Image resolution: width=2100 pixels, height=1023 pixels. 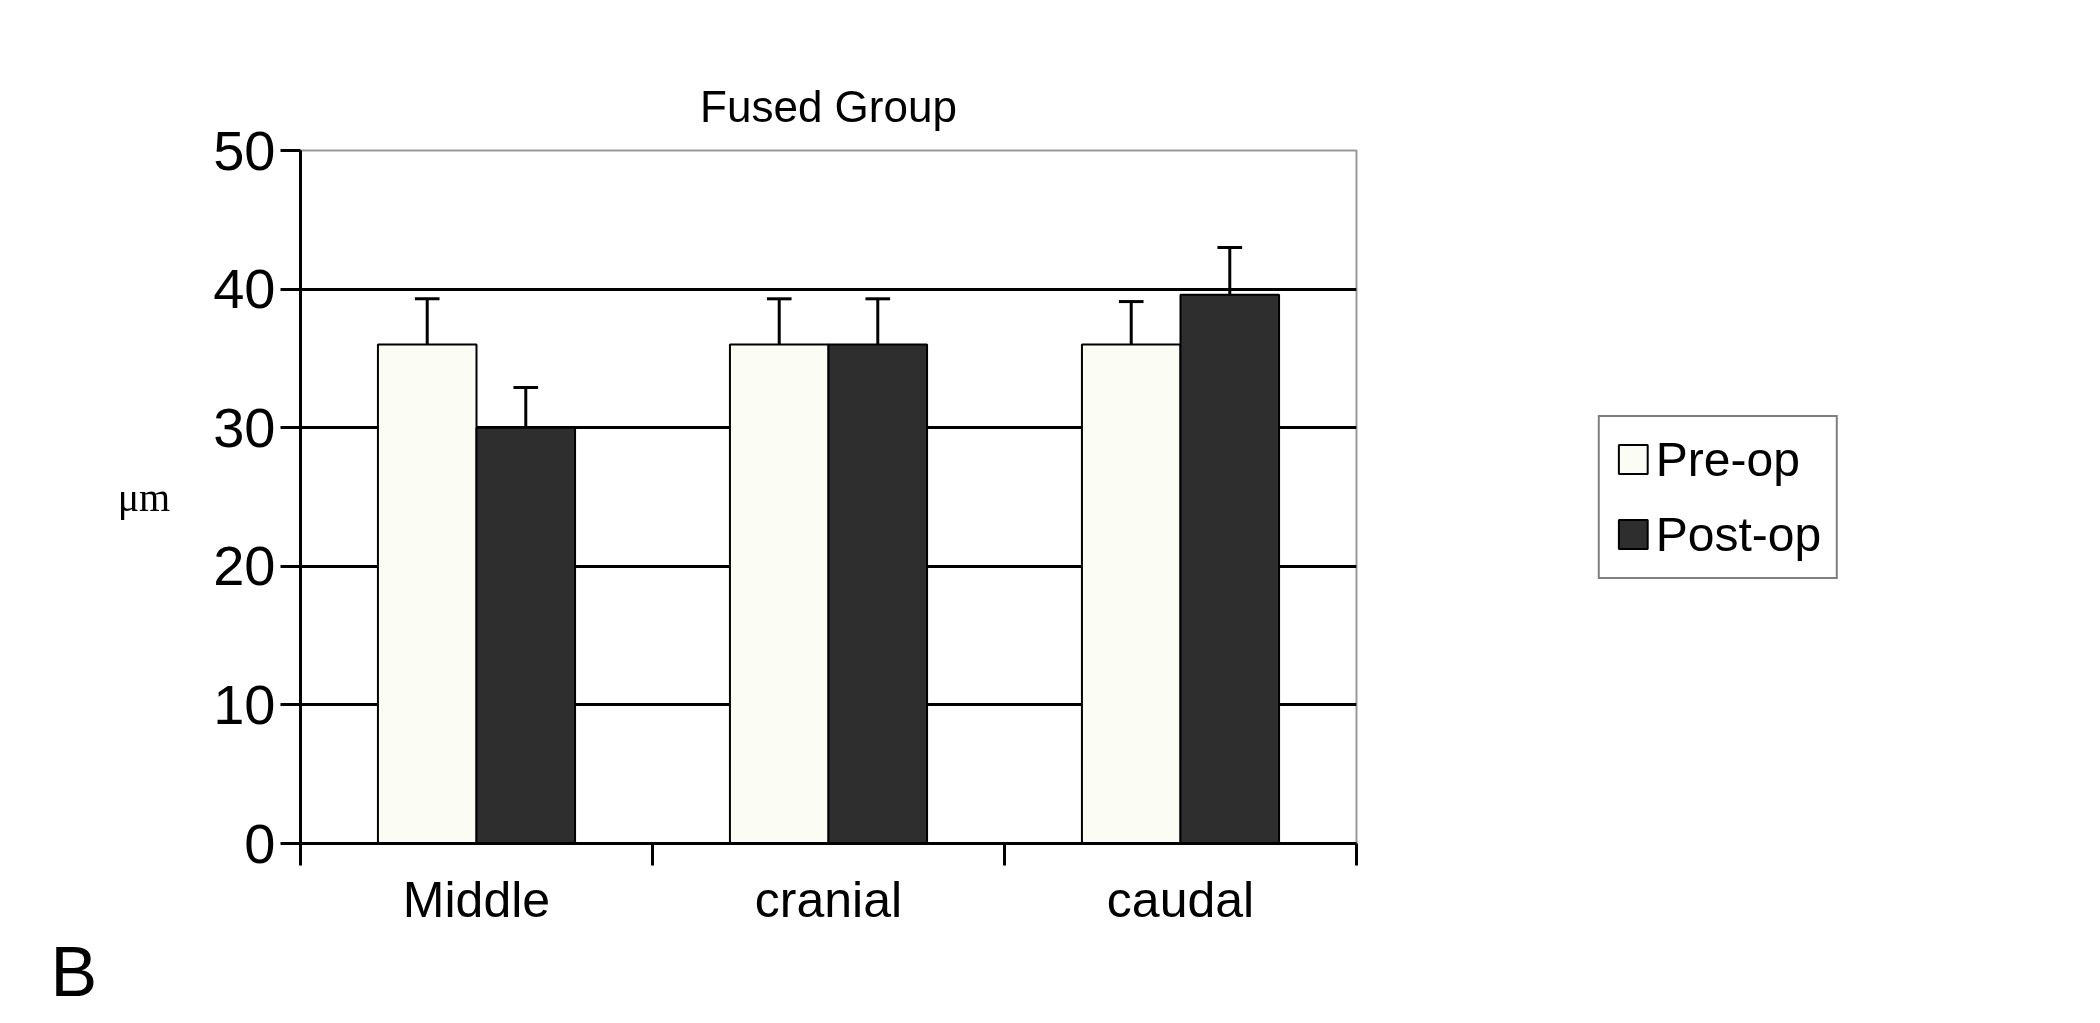 What do you see at coordinates (260, 843) in the screenshot?
I see `y-tick-label: 0` at bounding box center [260, 843].